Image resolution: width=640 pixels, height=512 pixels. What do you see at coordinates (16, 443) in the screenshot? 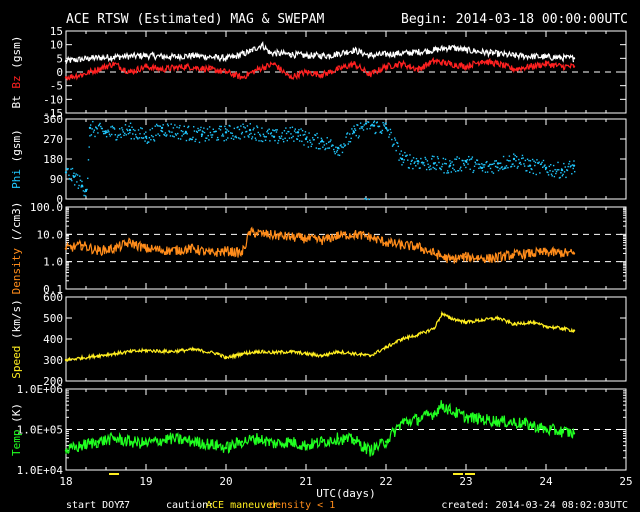
I see `y-axis-label-part: Temp` at bounding box center [16, 443].